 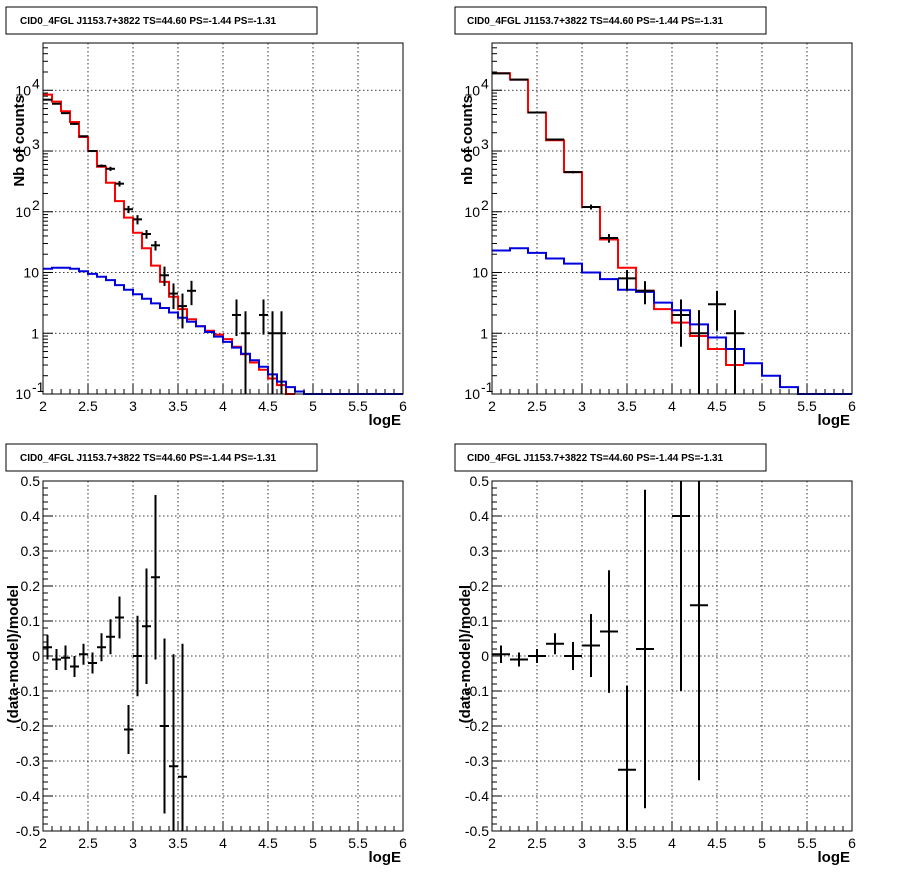 What do you see at coordinates (477, 761) in the screenshot?
I see `y-tick-label: -0.3` at bounding box center [477, 761].